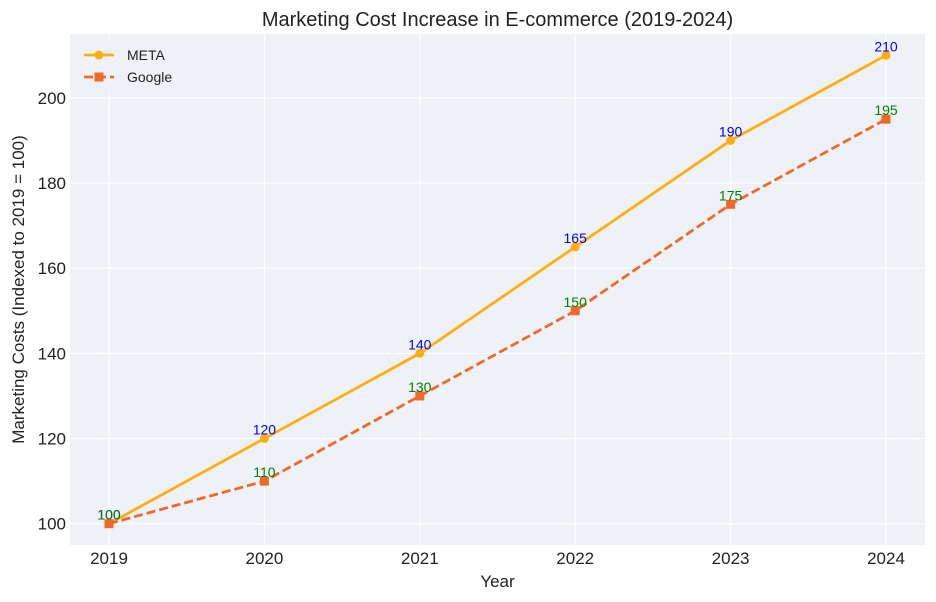 Image resolution: width=936 pixels, height=602 pixels. Describe the element at coordinates (420, 387) in the screenshot. I see `data-label-google: 130` at that location.